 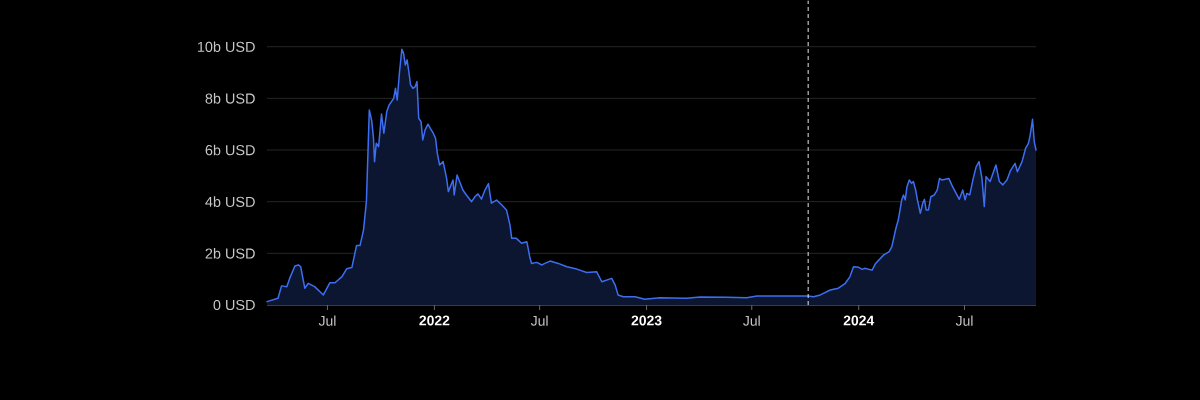 What do you see at coordinates (646, 320) in the screenshot?
I see `x-tick-label: 2023` at bounding box center [646, 320].